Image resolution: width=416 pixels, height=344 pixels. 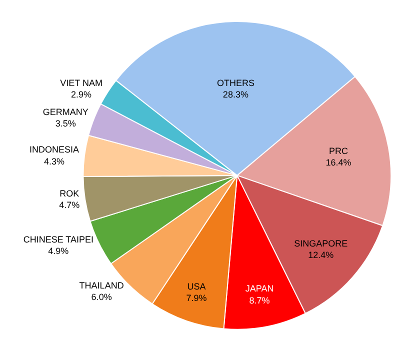 I want to click on data-label: 4.7%, so click(x=69, y=205).